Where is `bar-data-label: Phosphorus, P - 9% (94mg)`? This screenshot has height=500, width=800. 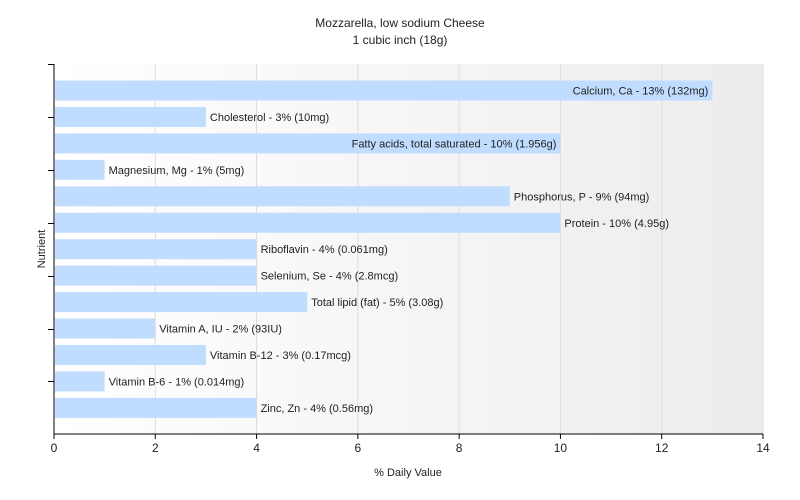
bar-data-label: Phosphorus, P - 9% (94mg) is located at coordinates (582, 197).